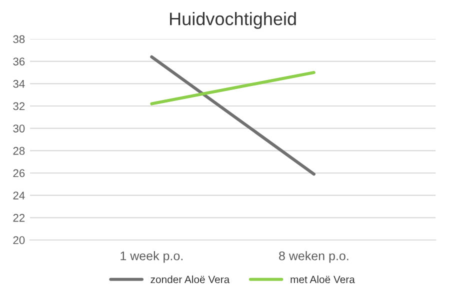 The image size is (461, 300). I want to click on y-tick-label: 20, so click(19, 240).